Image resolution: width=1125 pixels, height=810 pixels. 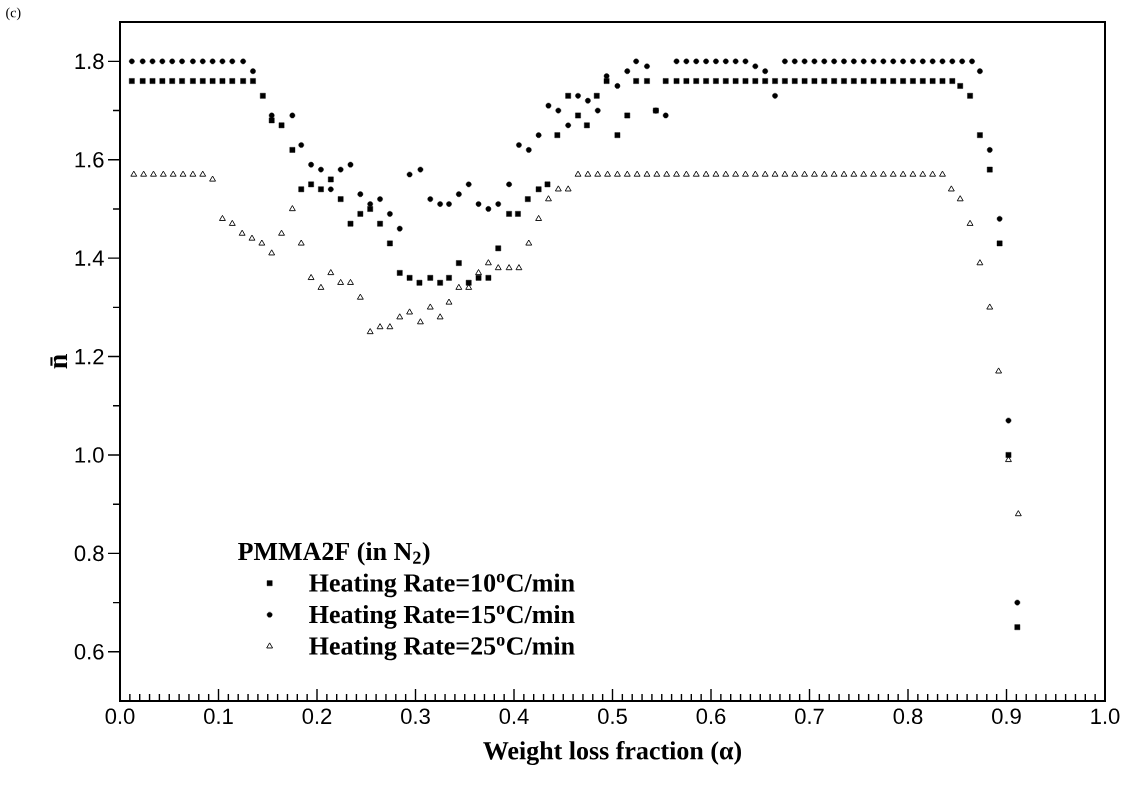 What do you see at coordinates (89, 159) in the screenshot?
I see `y-tick-label: 1.6` at bounding box center [89, 159].